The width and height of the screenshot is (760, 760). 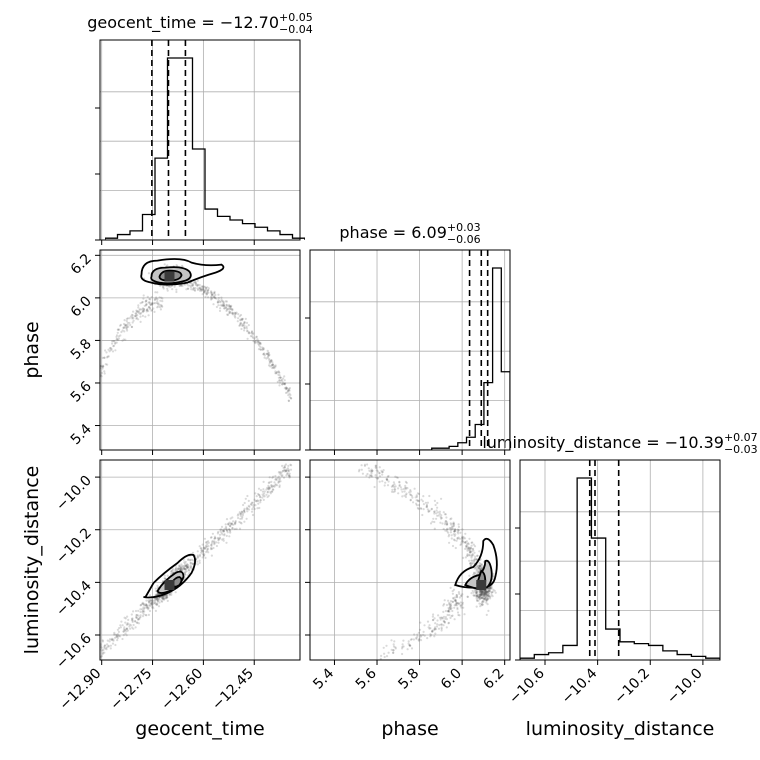 I want to click on histogram-step, so click(x=410, y=358).